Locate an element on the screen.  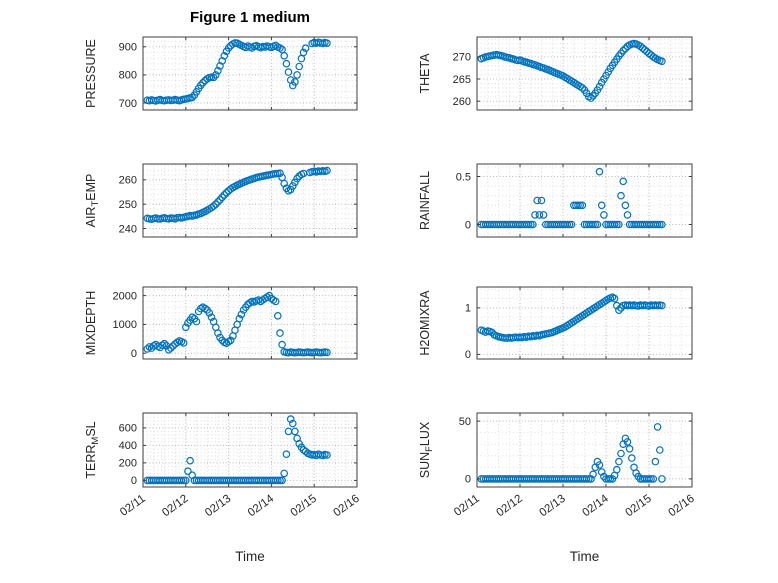
x-tick-label: 02/15 is located at coordinates (304, 506).